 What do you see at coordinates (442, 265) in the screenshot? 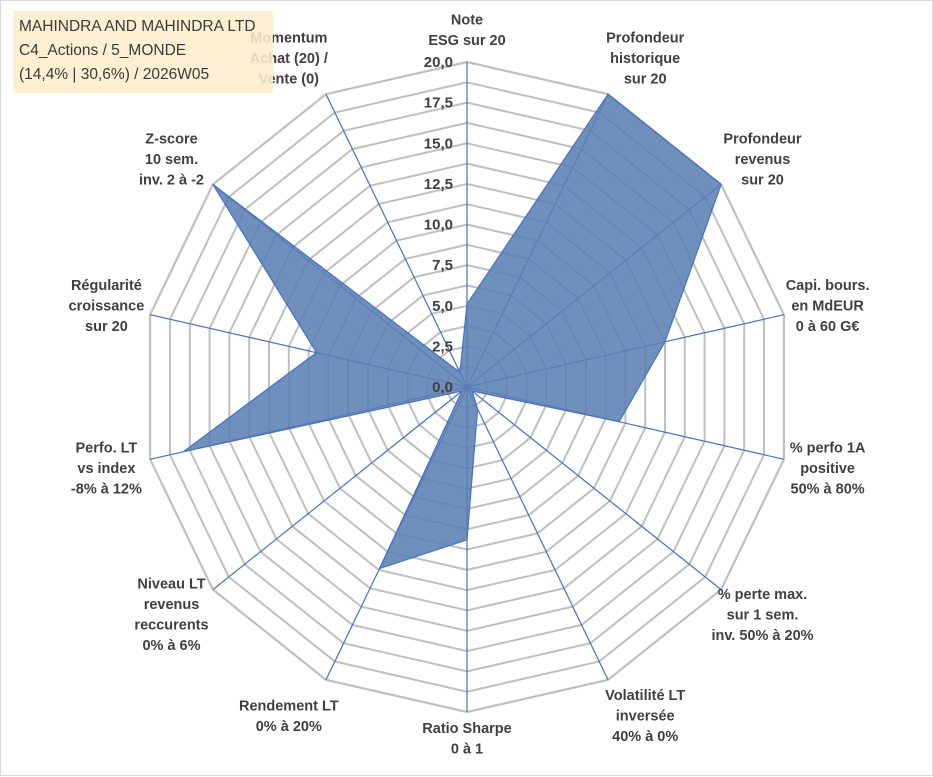
I see `tick-label: 7,5` at bounding box center [442, 265].